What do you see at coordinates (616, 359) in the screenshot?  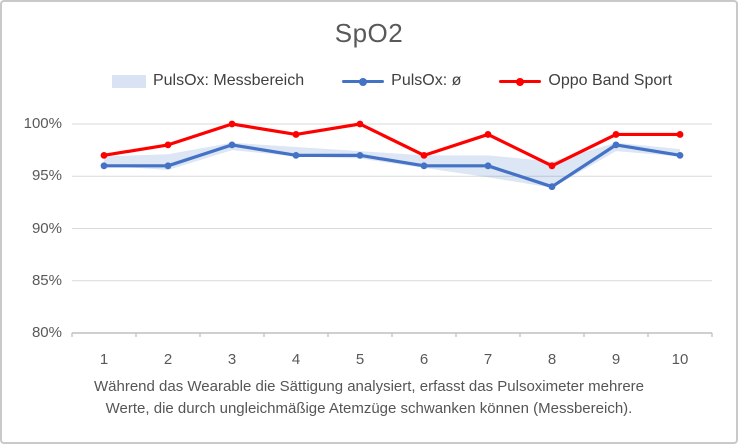 I see `x-axis-label: 9` at bounding box center [616, 359].